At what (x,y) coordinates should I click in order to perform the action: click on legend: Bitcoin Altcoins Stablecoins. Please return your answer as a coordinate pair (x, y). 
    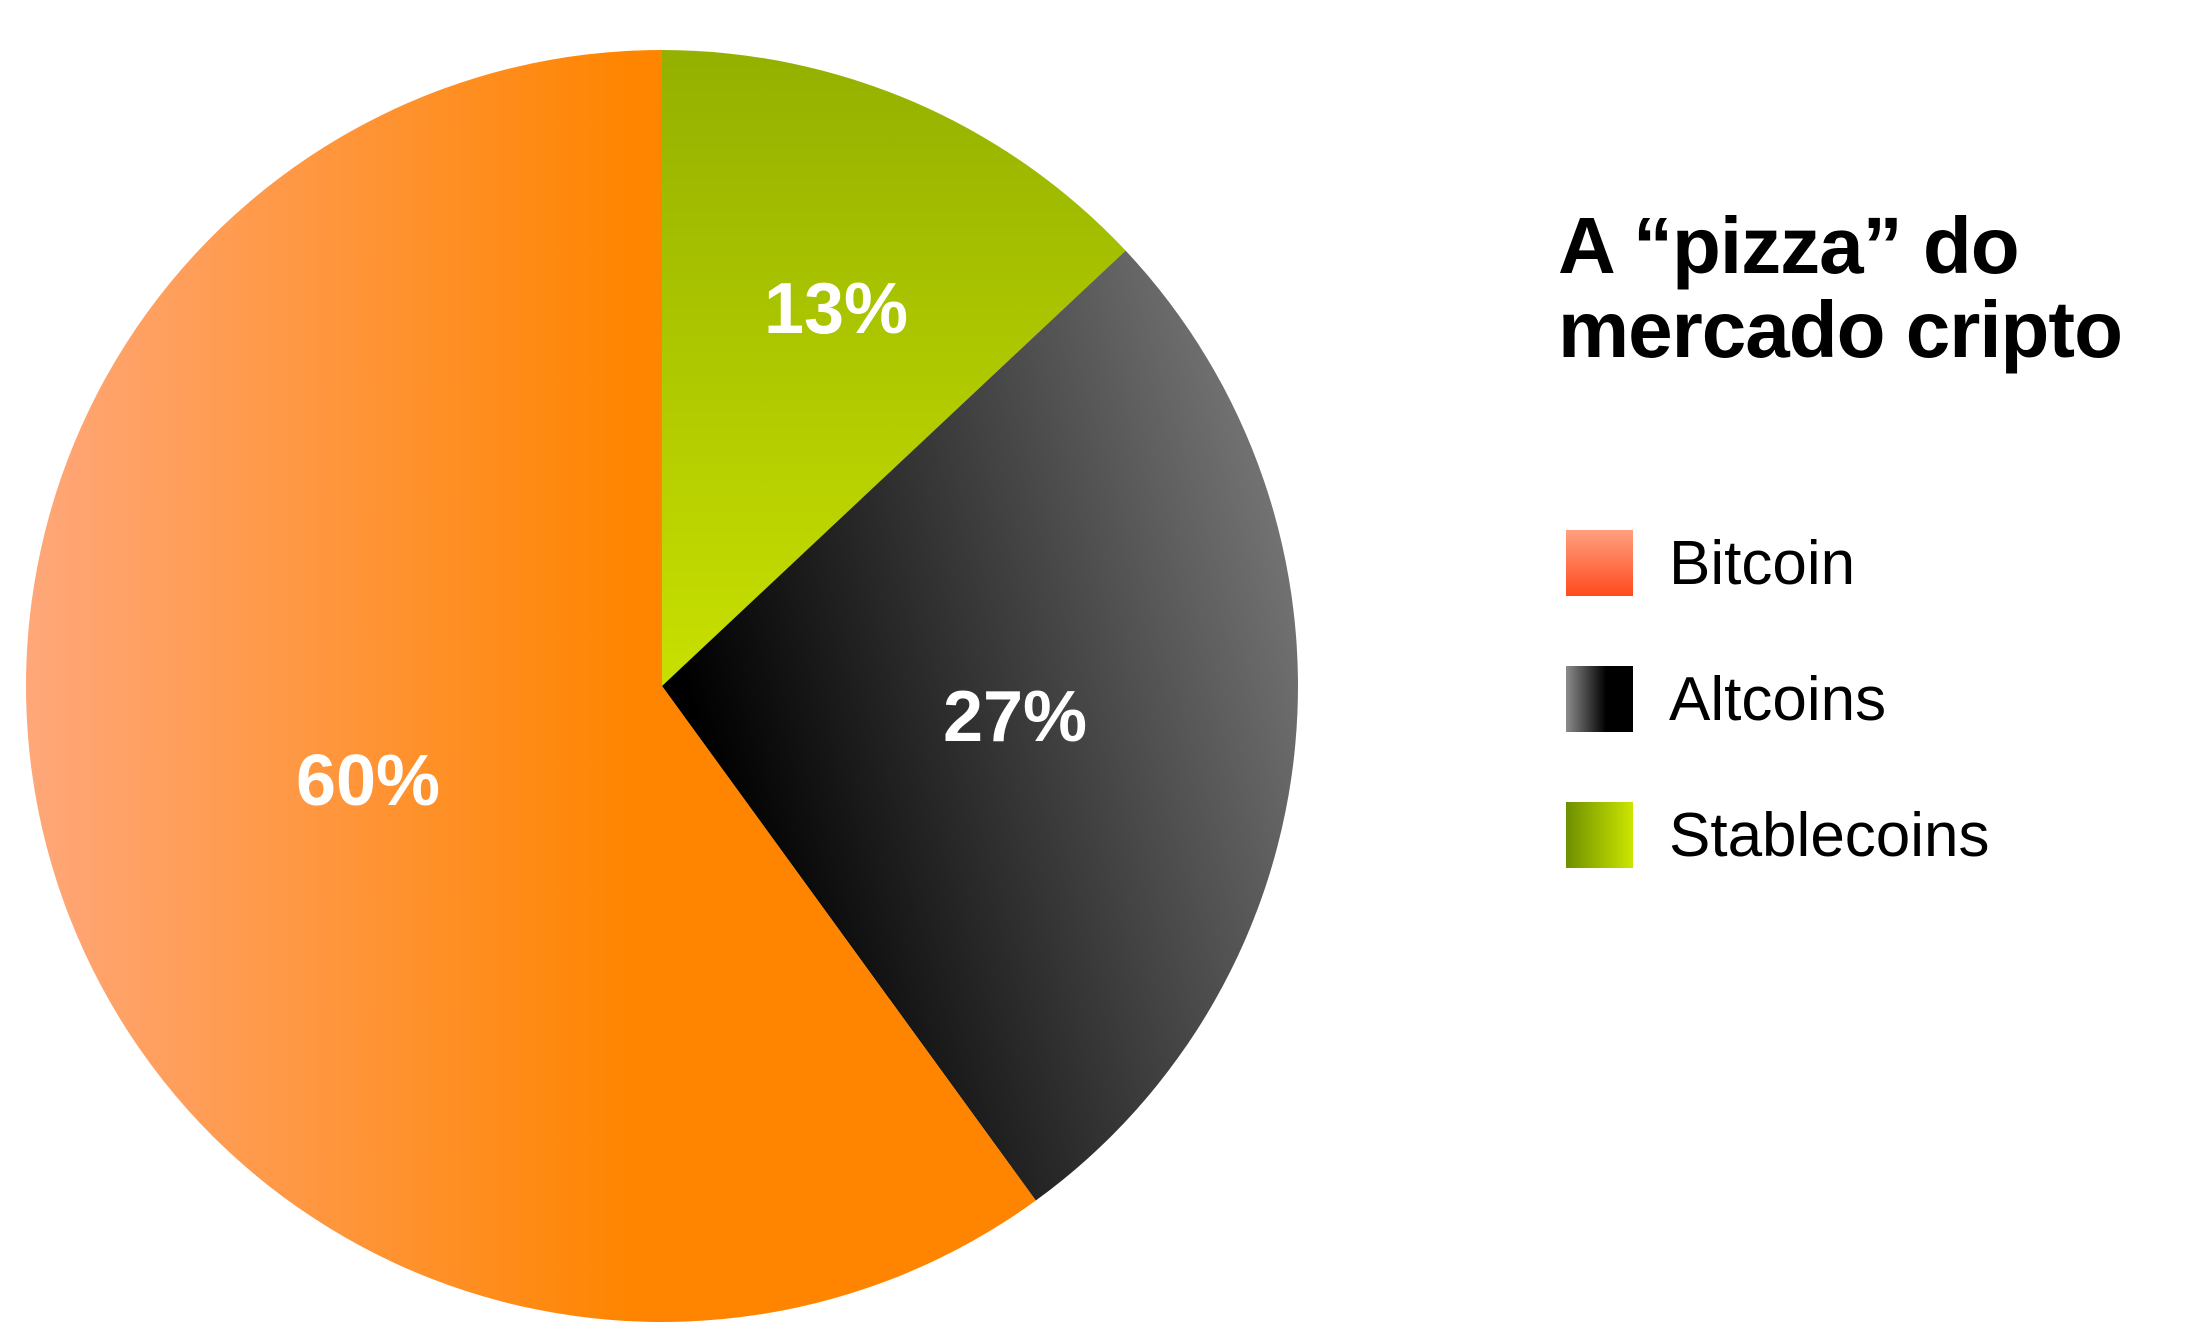
    Looking at the image, I should click on (1778, 733).